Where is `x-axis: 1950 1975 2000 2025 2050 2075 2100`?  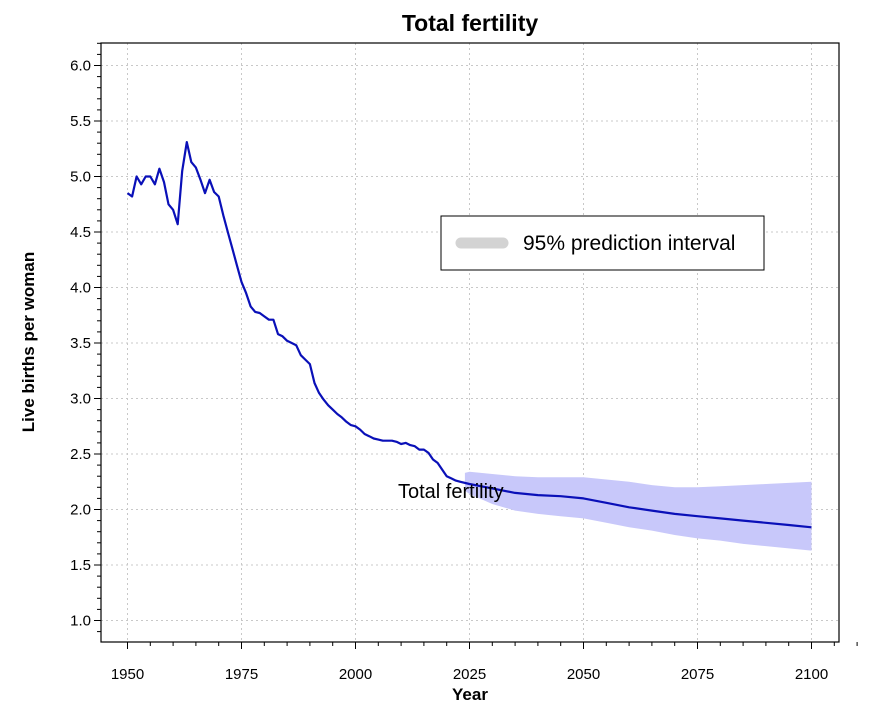 x-axis: 1950 1975 2000 2025 2050 2075 2100 is located at coordinates (484, 662).